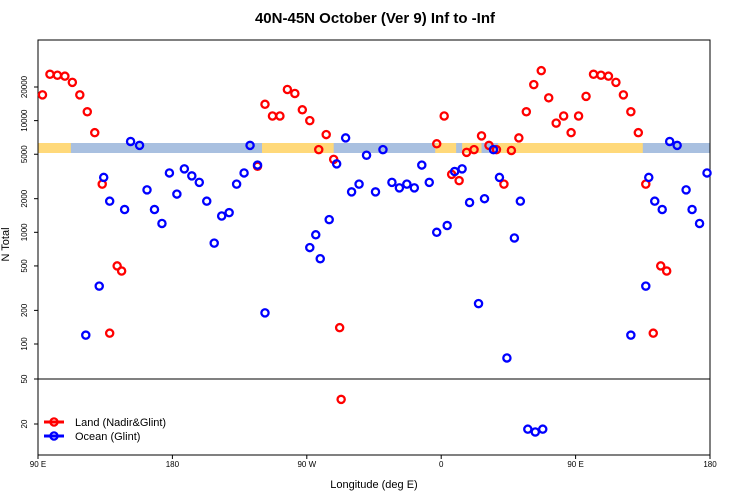  Describe the element at coordinates (24, 310) in the screenshot. I see `y-tick-label: 200` at that location.